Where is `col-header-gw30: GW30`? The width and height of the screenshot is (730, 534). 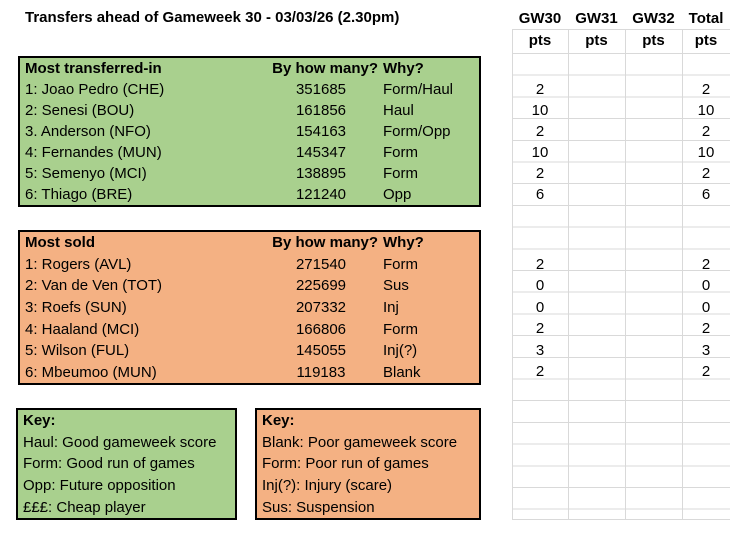
col-header-gw30: GW30 is located at coordinates (540, 18).